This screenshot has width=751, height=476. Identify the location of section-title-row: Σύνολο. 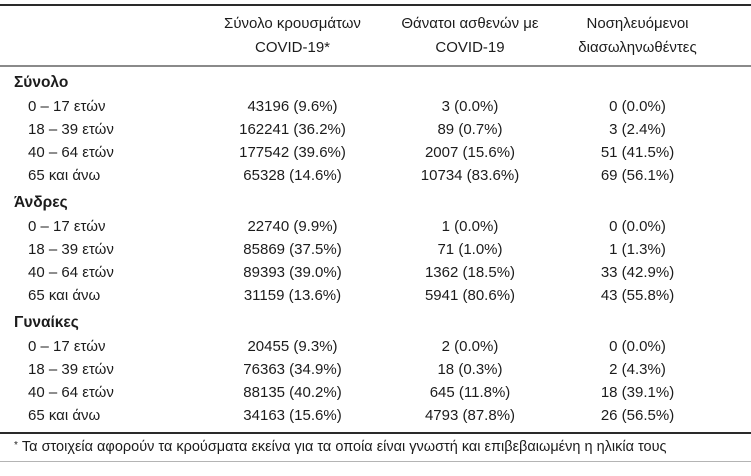
(375, 83).